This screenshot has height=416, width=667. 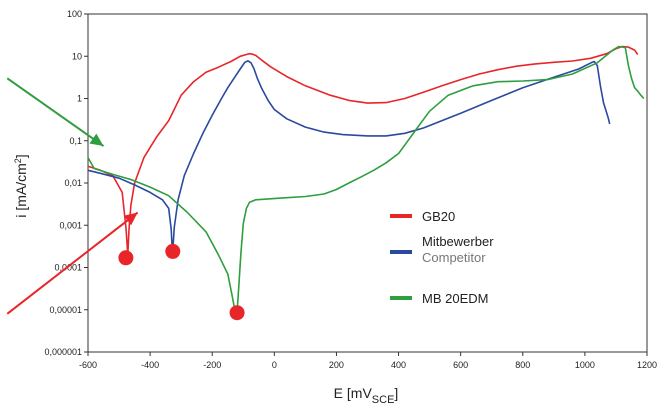 What do you see at coordinates (366, 395) in the screenshot?
I see `x-axis-title: E [mVSCE]` at bounding box center [366, 395].